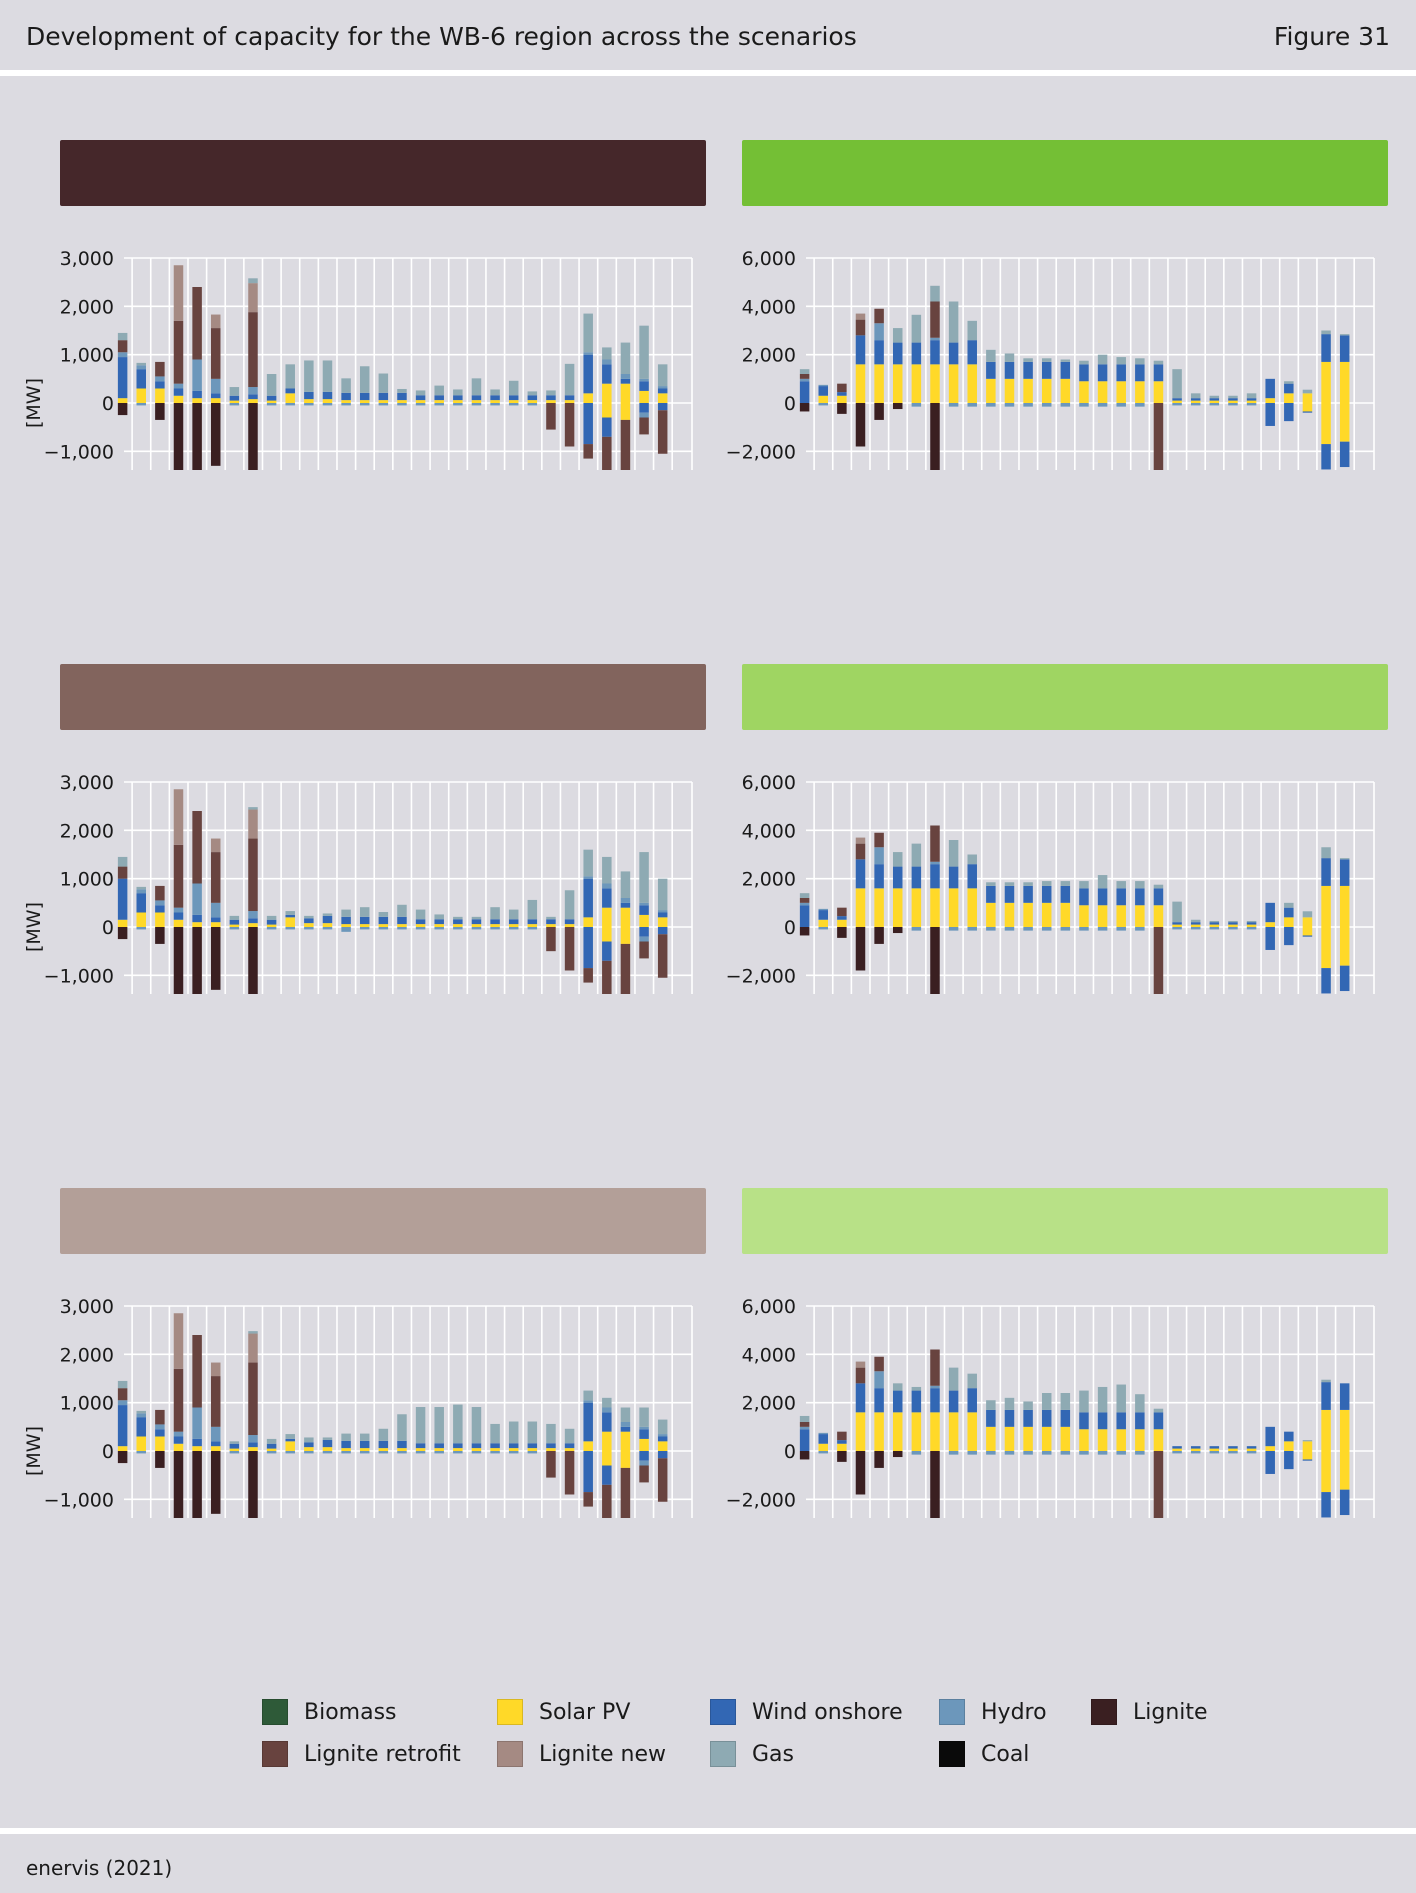 This screenshot has width=1416, height=1893. Describe the element at coordinates (769, 307) in the screenshot. I see `y-tick-label: 4,000` at that location.